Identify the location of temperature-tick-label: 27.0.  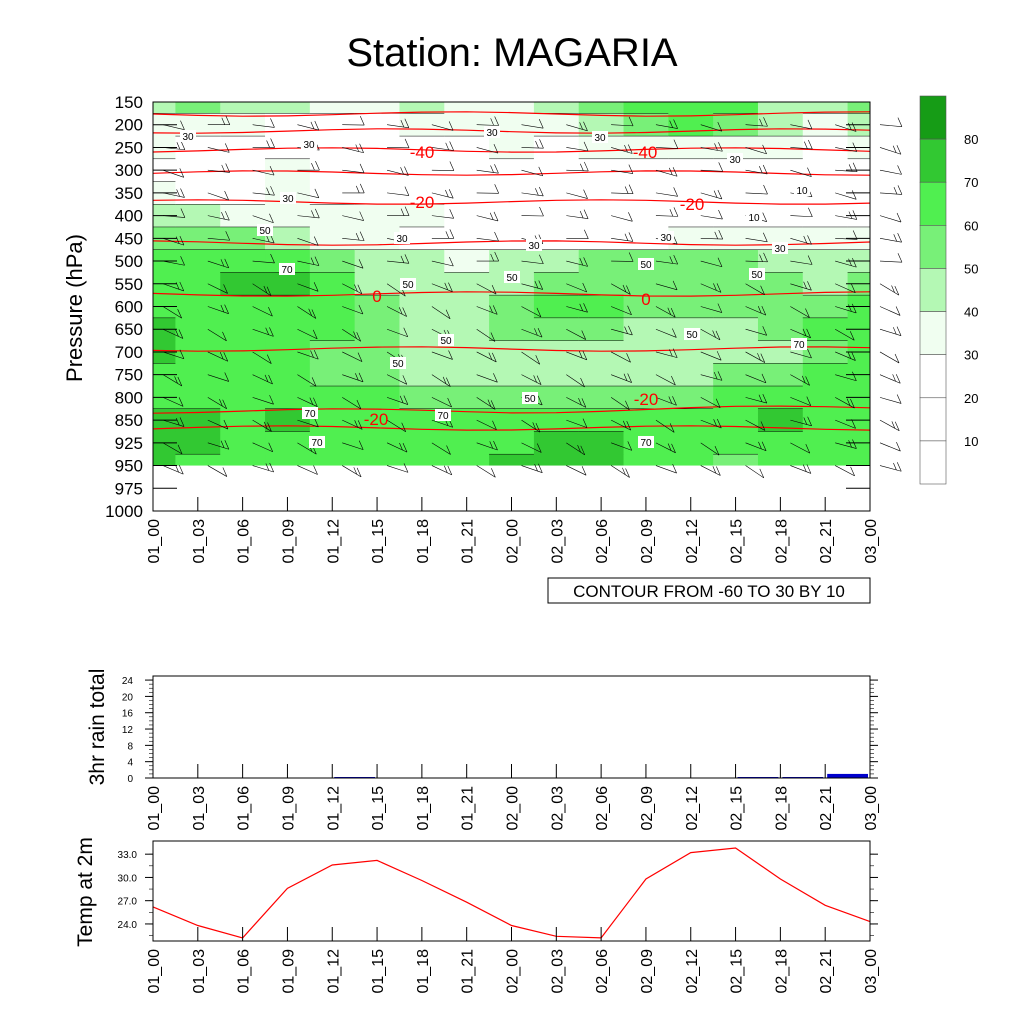
(128, 902).